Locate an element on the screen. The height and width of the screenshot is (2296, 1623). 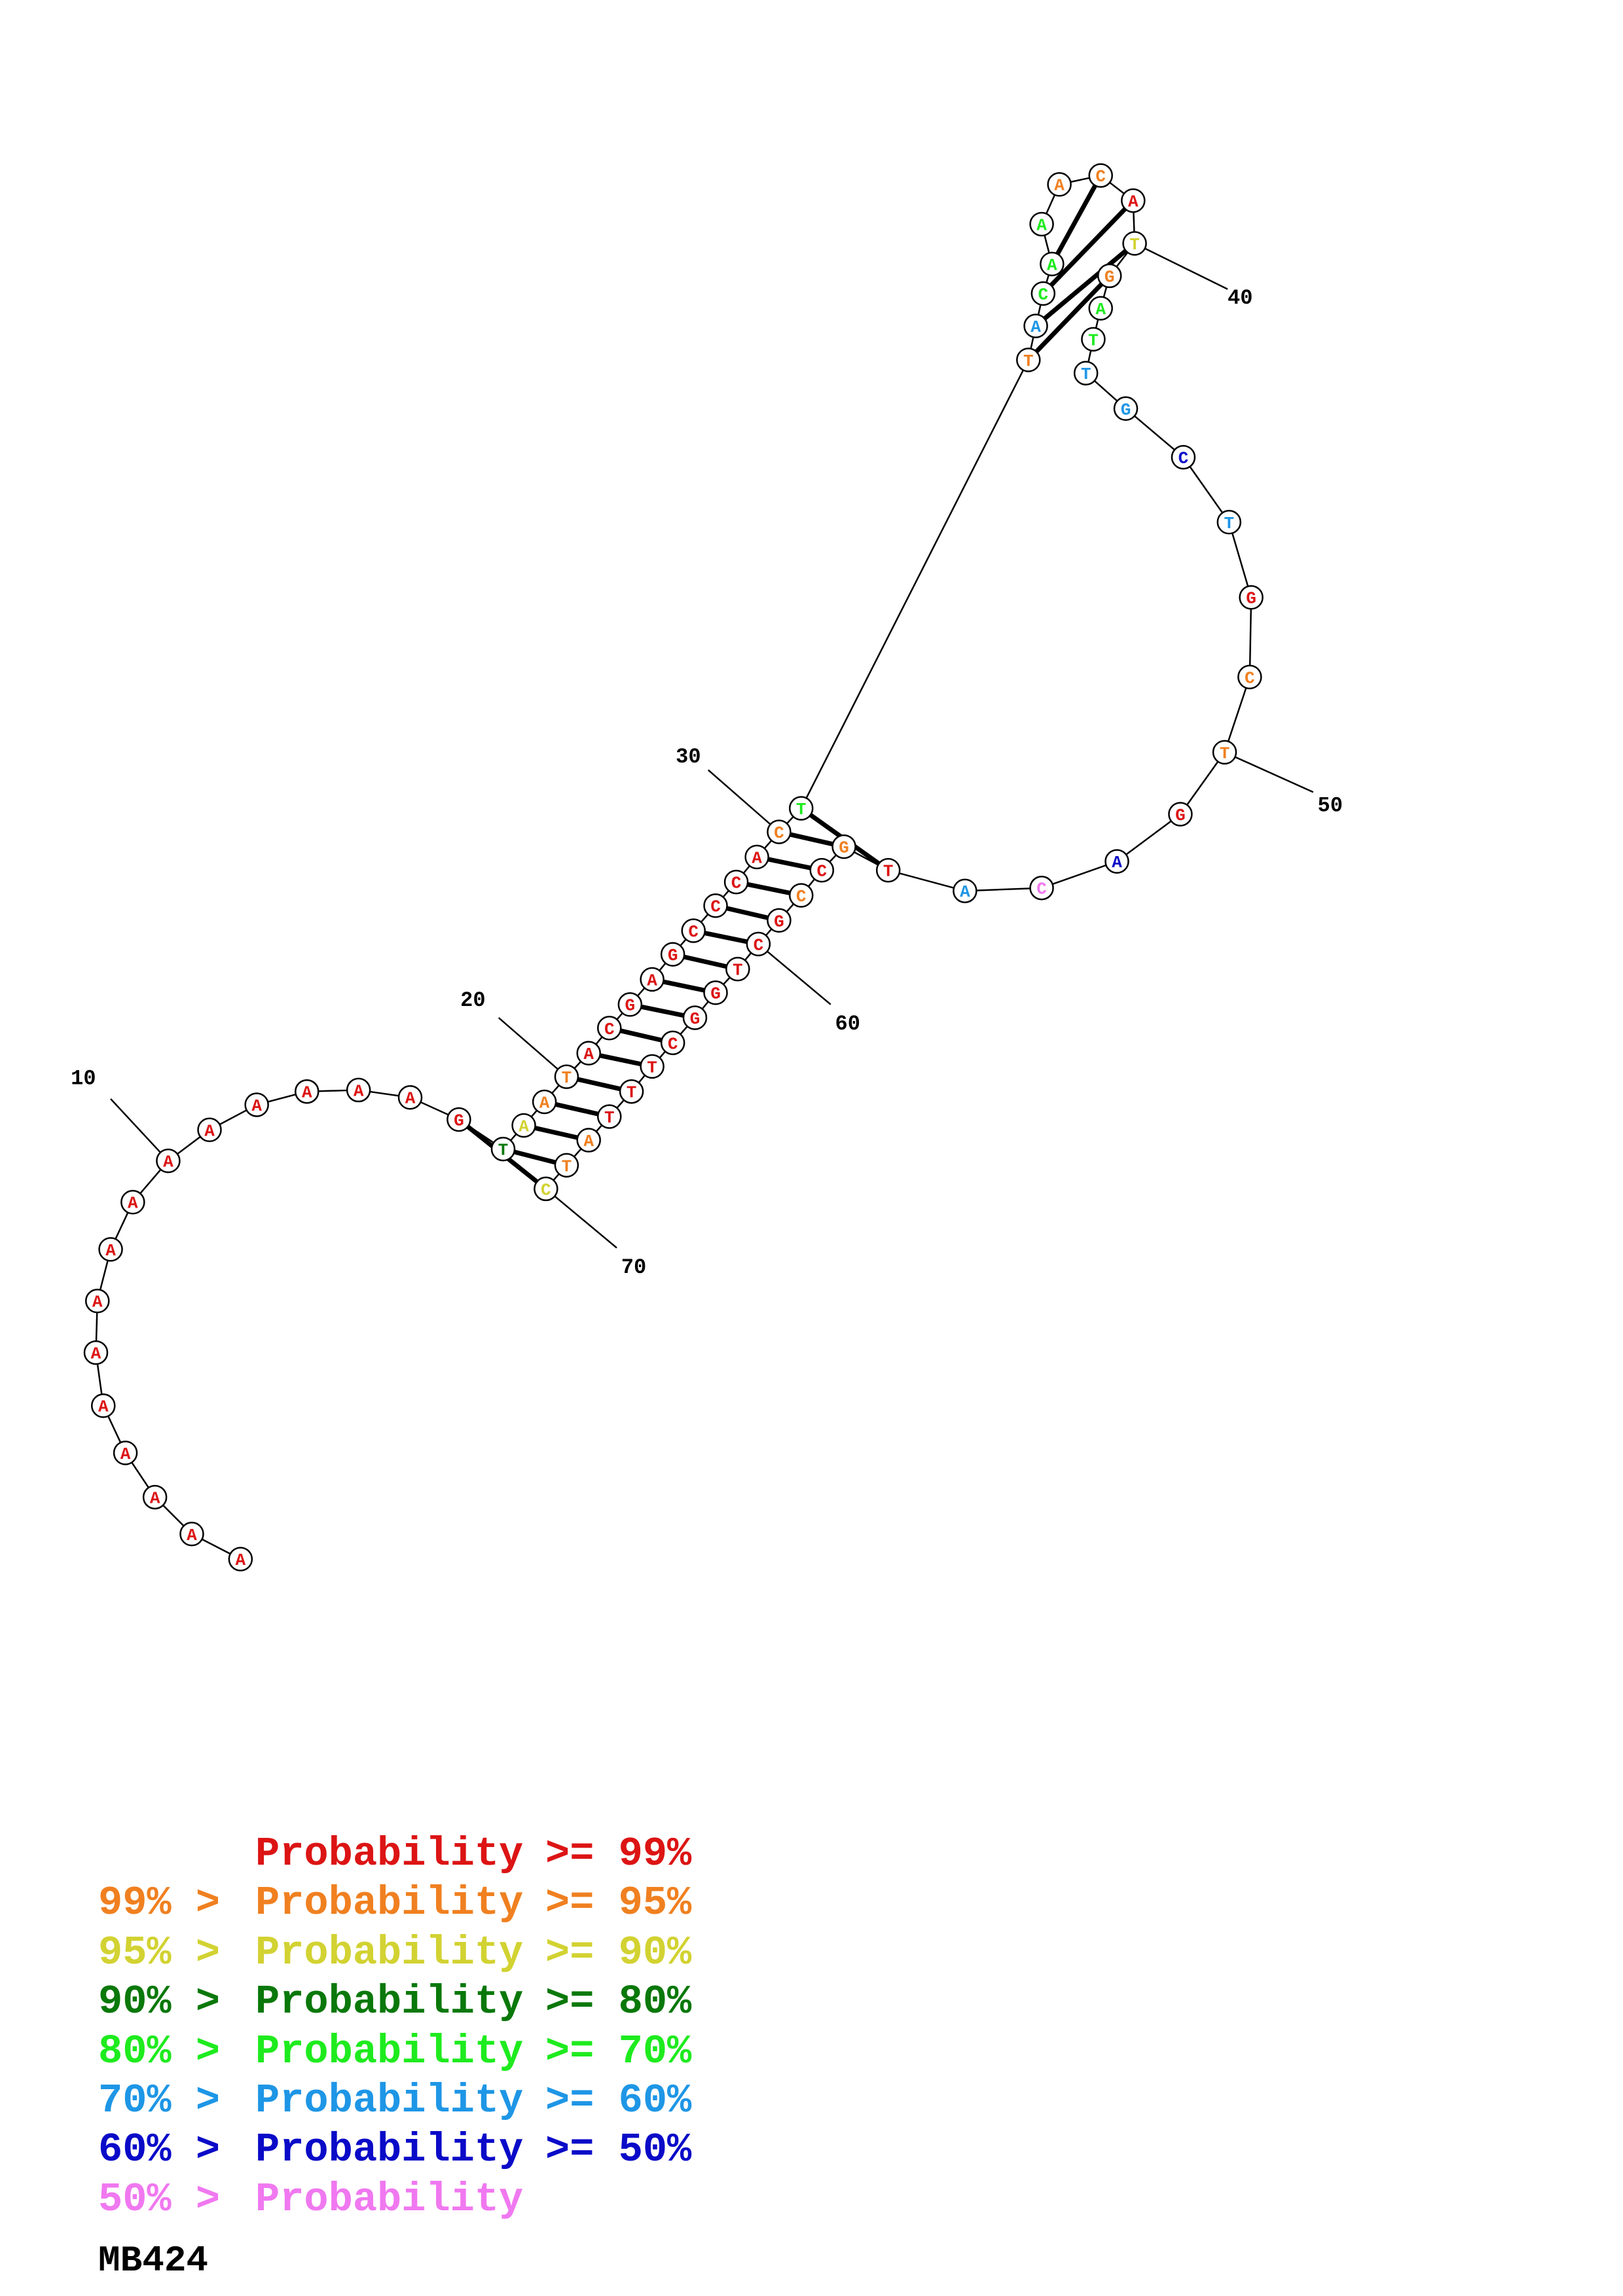
legend-prefix: 70% > is located at coordinates (159, 2100).